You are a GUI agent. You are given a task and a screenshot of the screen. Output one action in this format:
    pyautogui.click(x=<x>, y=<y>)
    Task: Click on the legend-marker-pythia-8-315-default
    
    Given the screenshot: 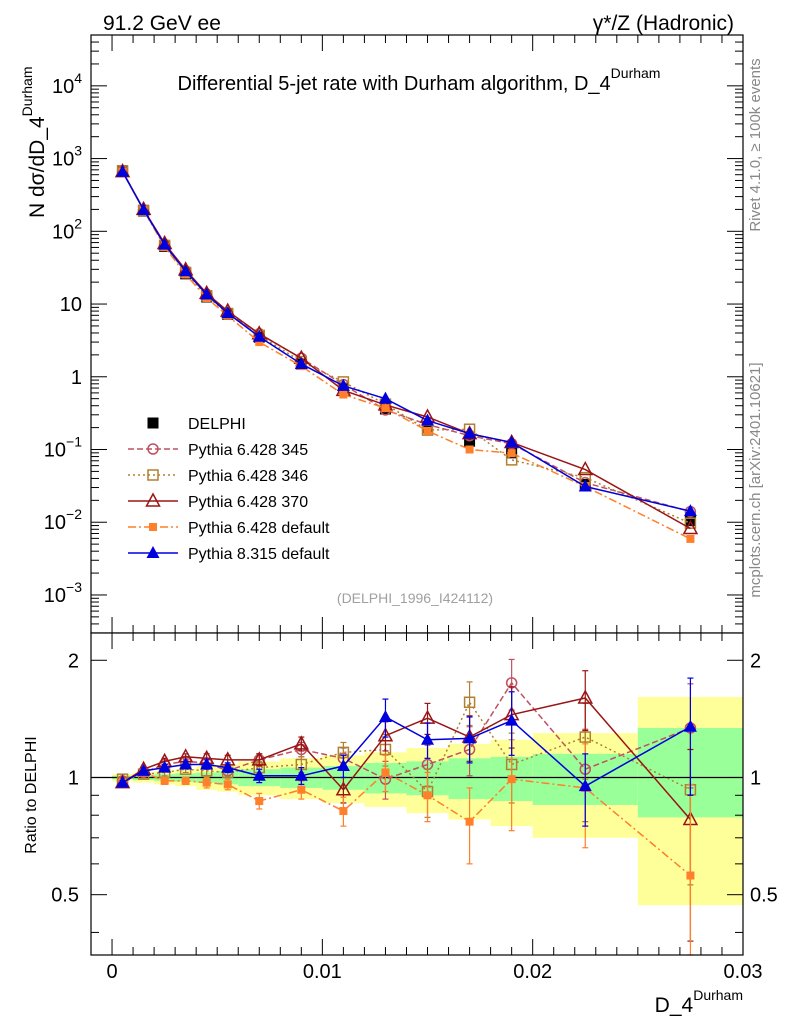 What is the action you would take?
    pyautogui.click(x=153, y=552)
    